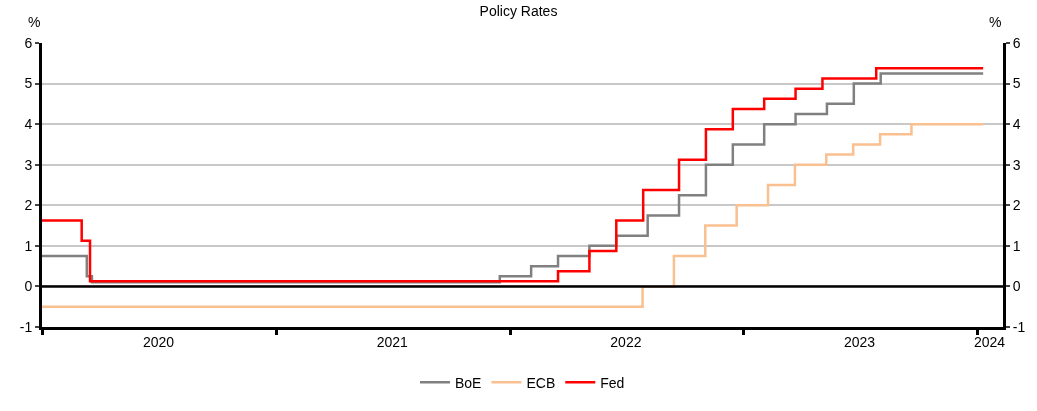 This screenshot has height=411, width=1037. Describe the element at coordinates (28, 286) in the screenshot. I see `y-tick-label: 0` at that location.